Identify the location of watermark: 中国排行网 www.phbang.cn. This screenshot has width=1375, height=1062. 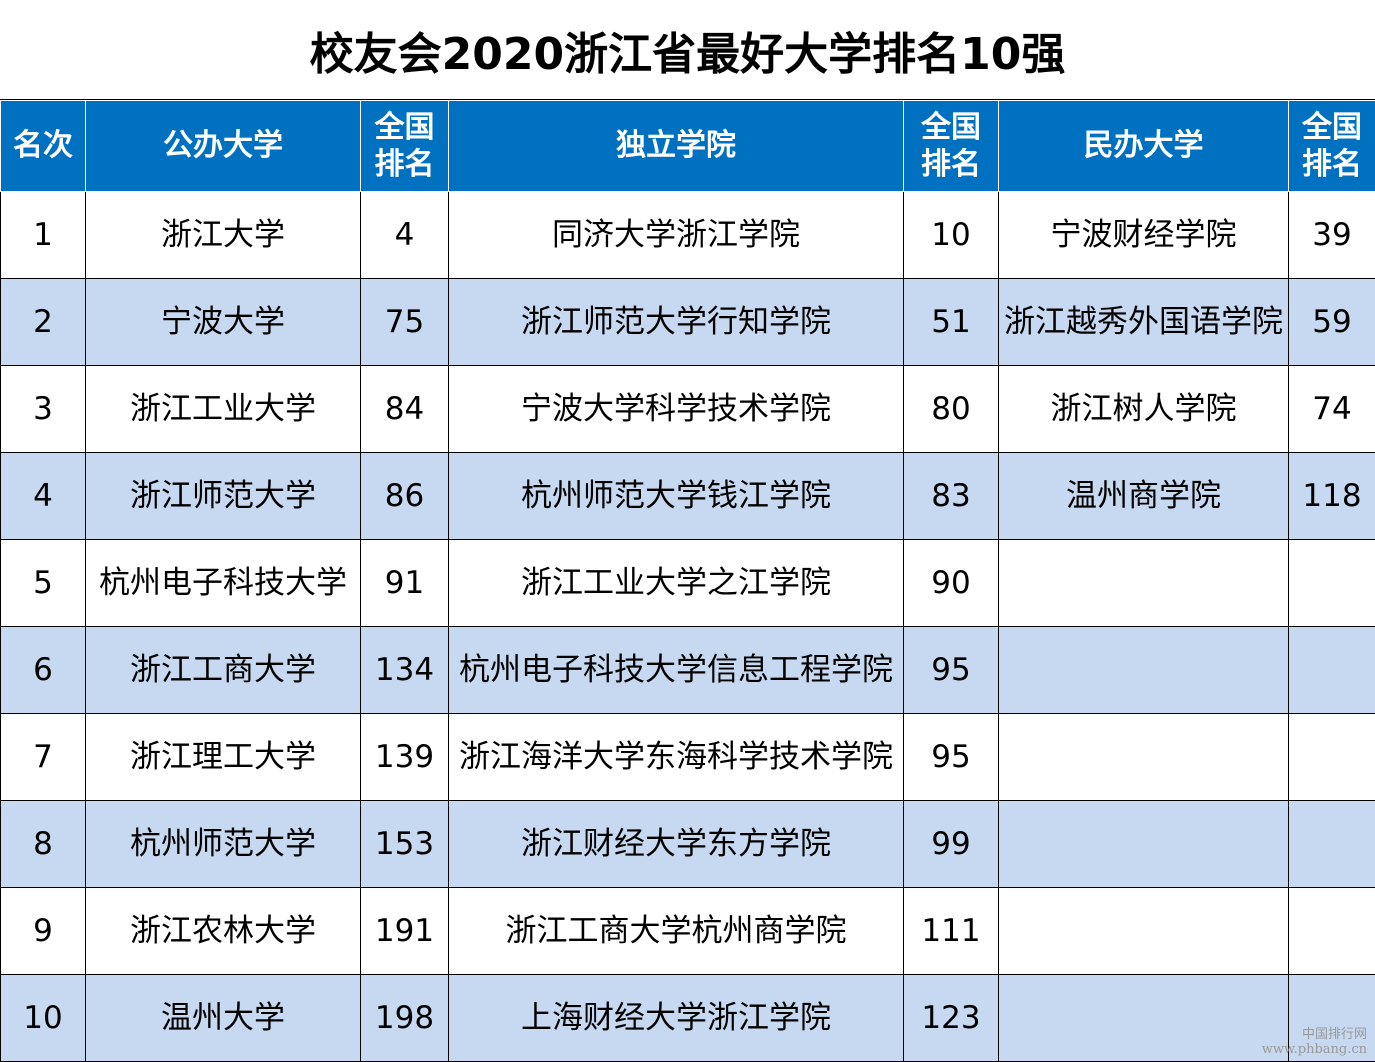
(1314, 1042).